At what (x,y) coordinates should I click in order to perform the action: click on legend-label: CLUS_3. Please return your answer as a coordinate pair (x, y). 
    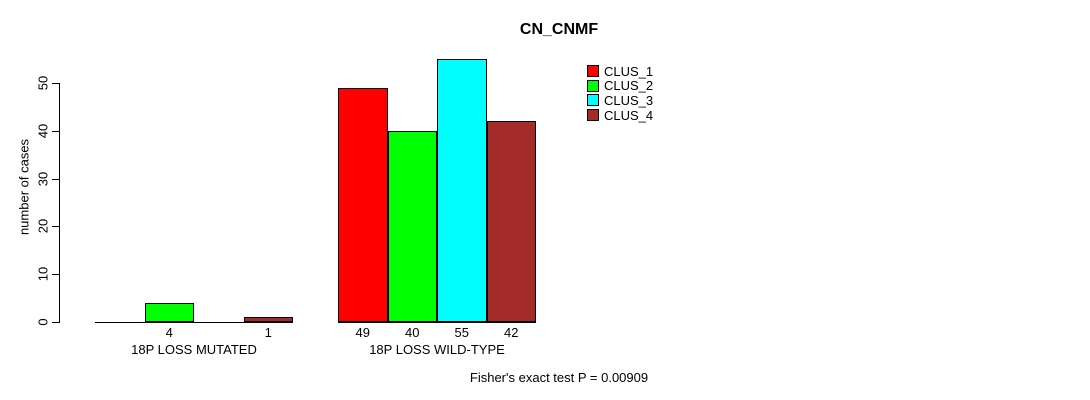
    Looking at the image, I should click on (629, 100).